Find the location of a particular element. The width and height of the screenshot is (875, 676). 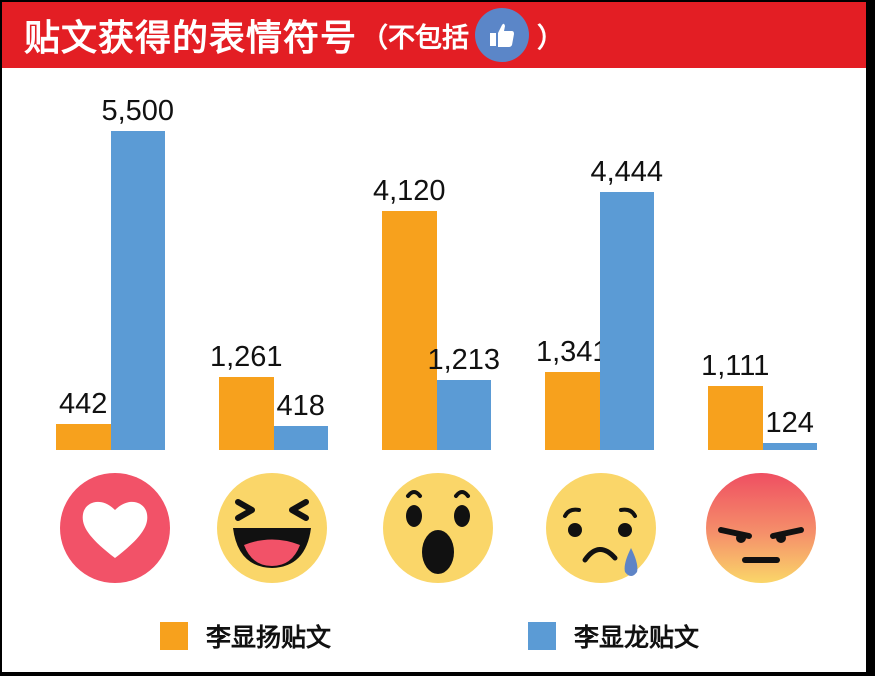

paren-close: ） is located at coordinates (551, 38).